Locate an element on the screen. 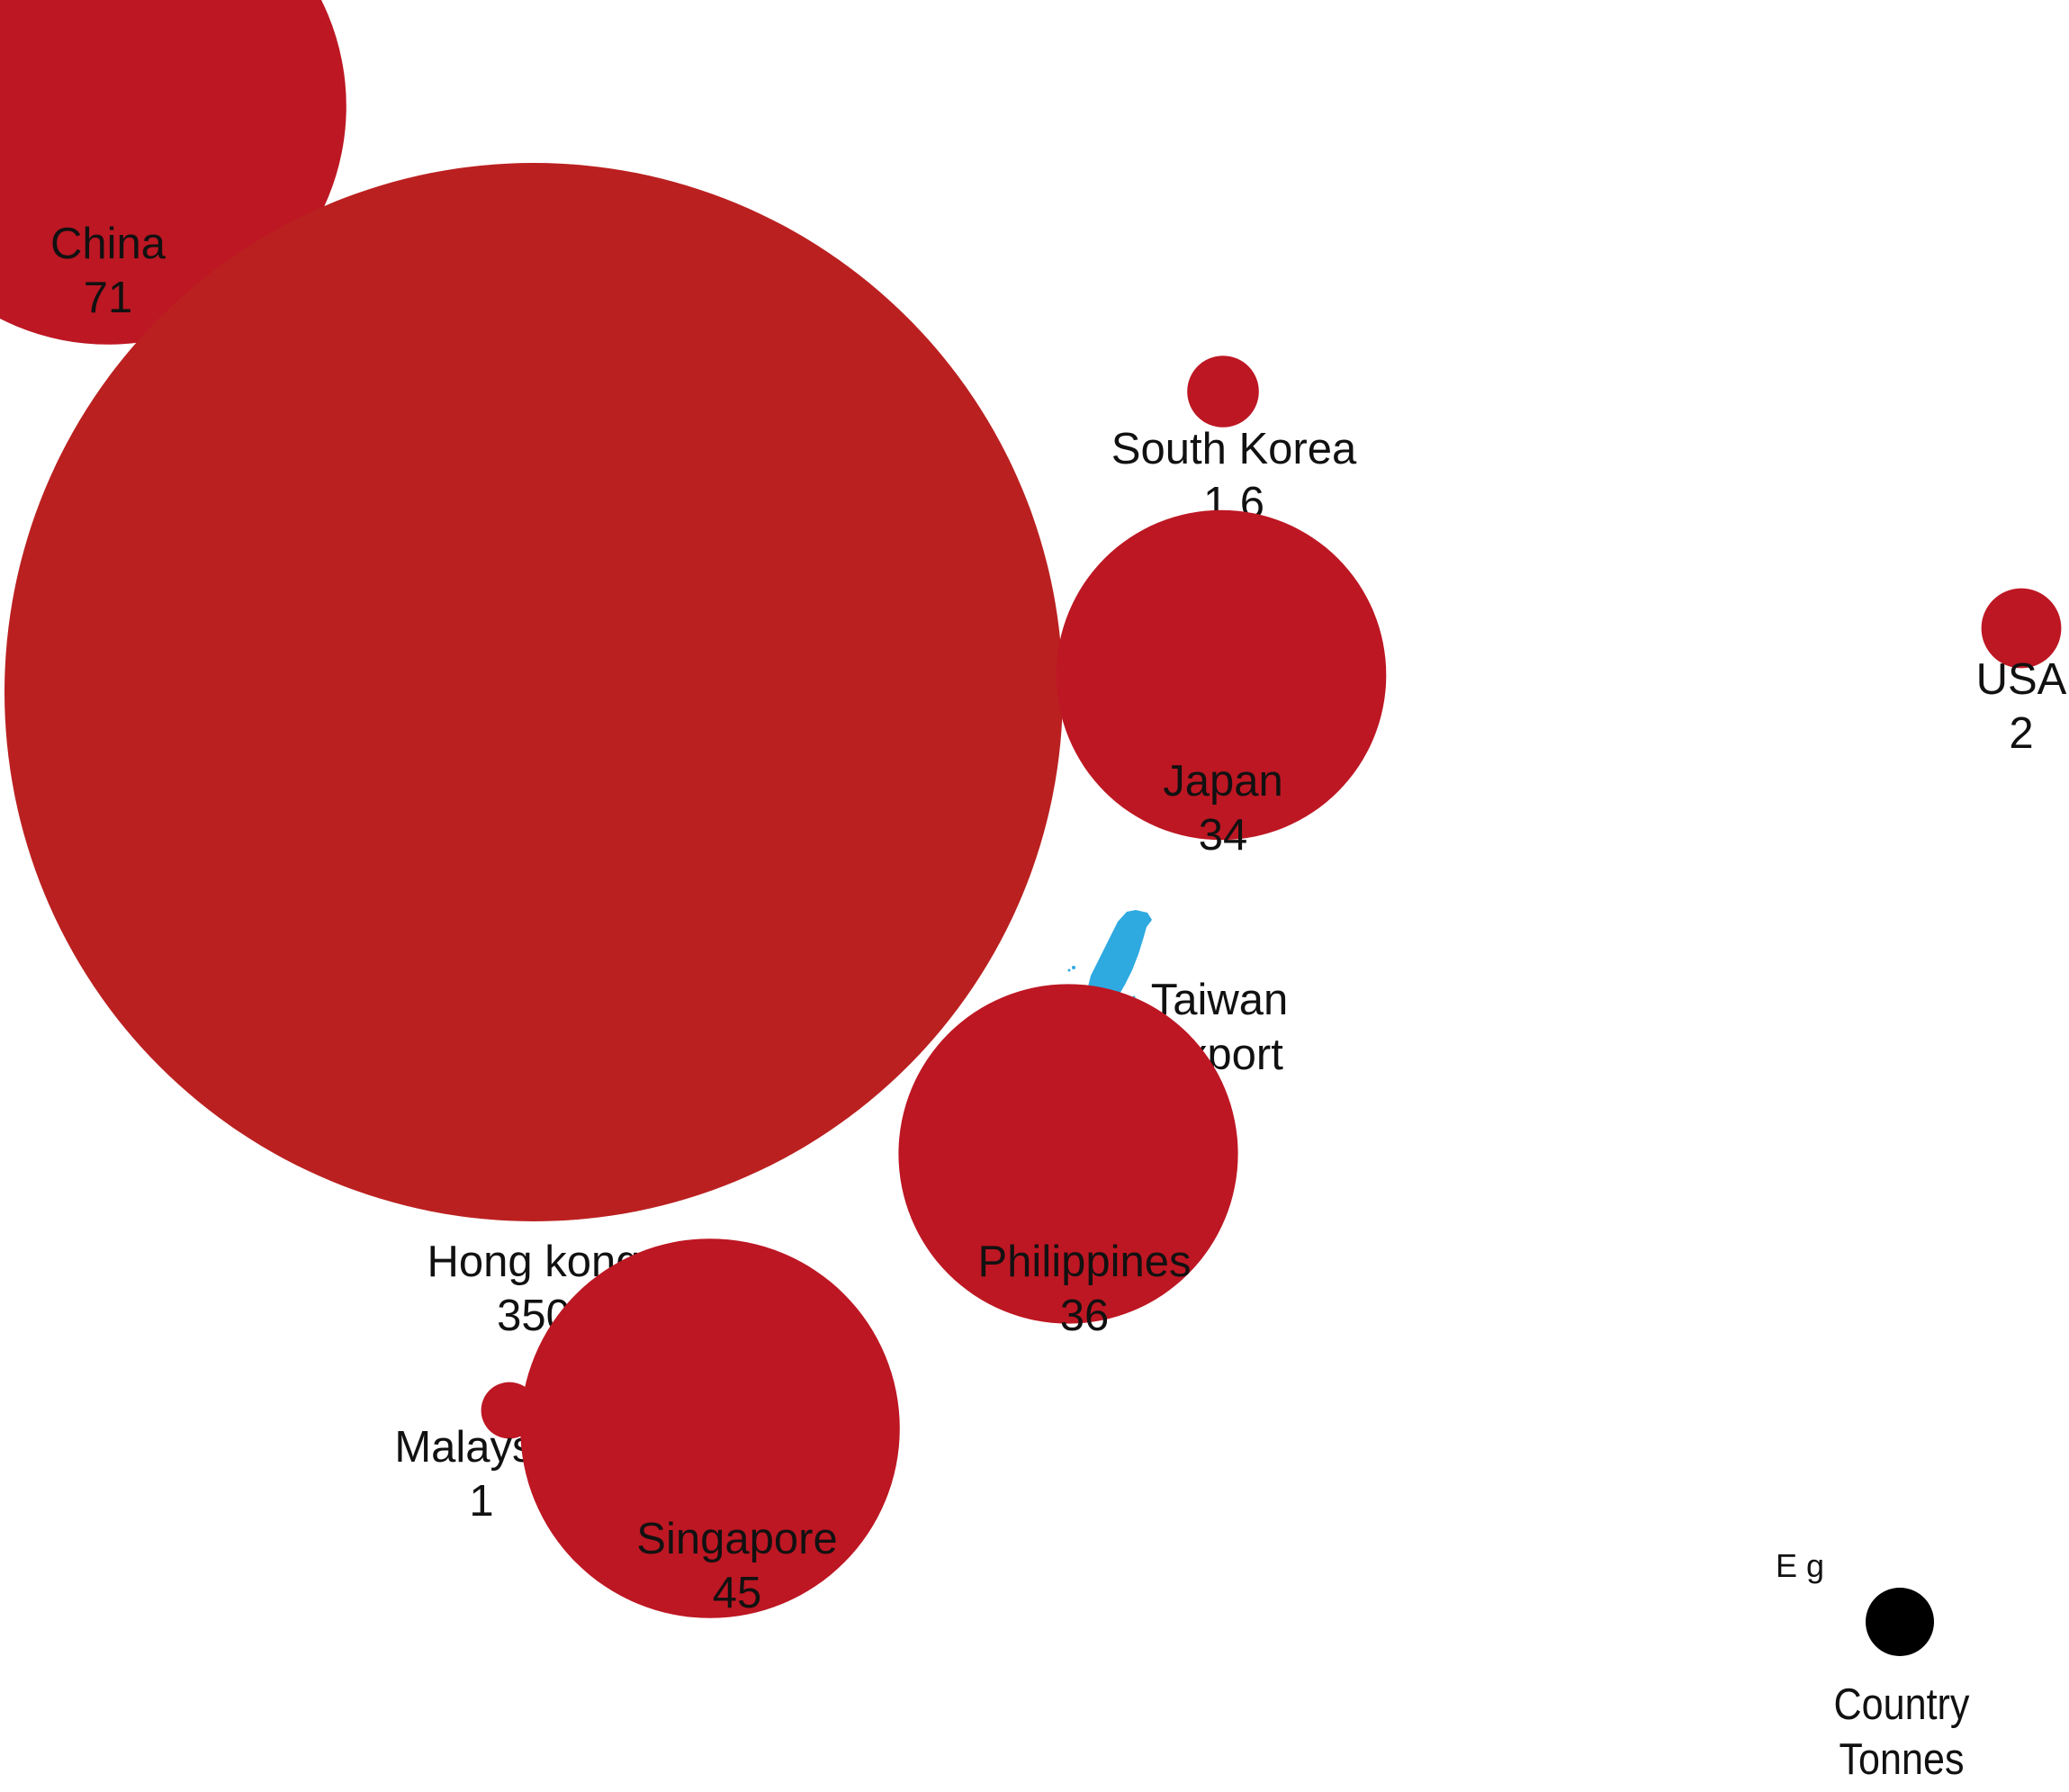 The image size is (2069, 1792). bubble-usa is located at coordinates (2021, 629).